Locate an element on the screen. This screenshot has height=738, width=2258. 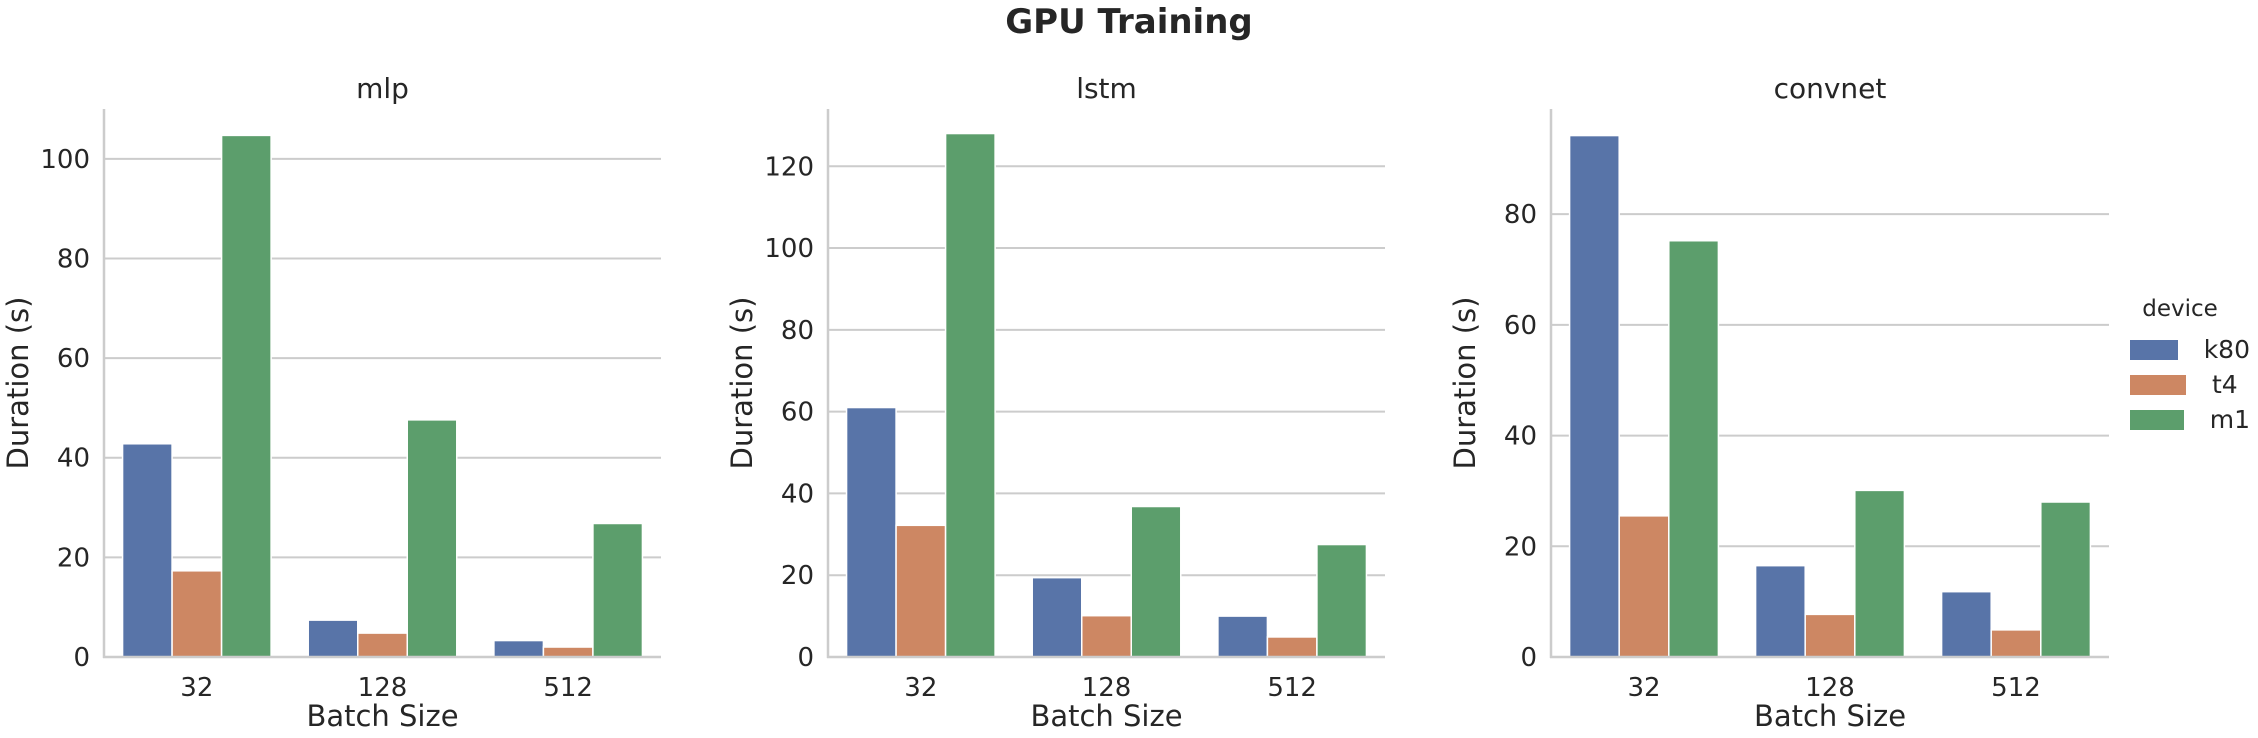
panel-convnet-y-tick-label: 40 is located at coordinates (1520, 437).